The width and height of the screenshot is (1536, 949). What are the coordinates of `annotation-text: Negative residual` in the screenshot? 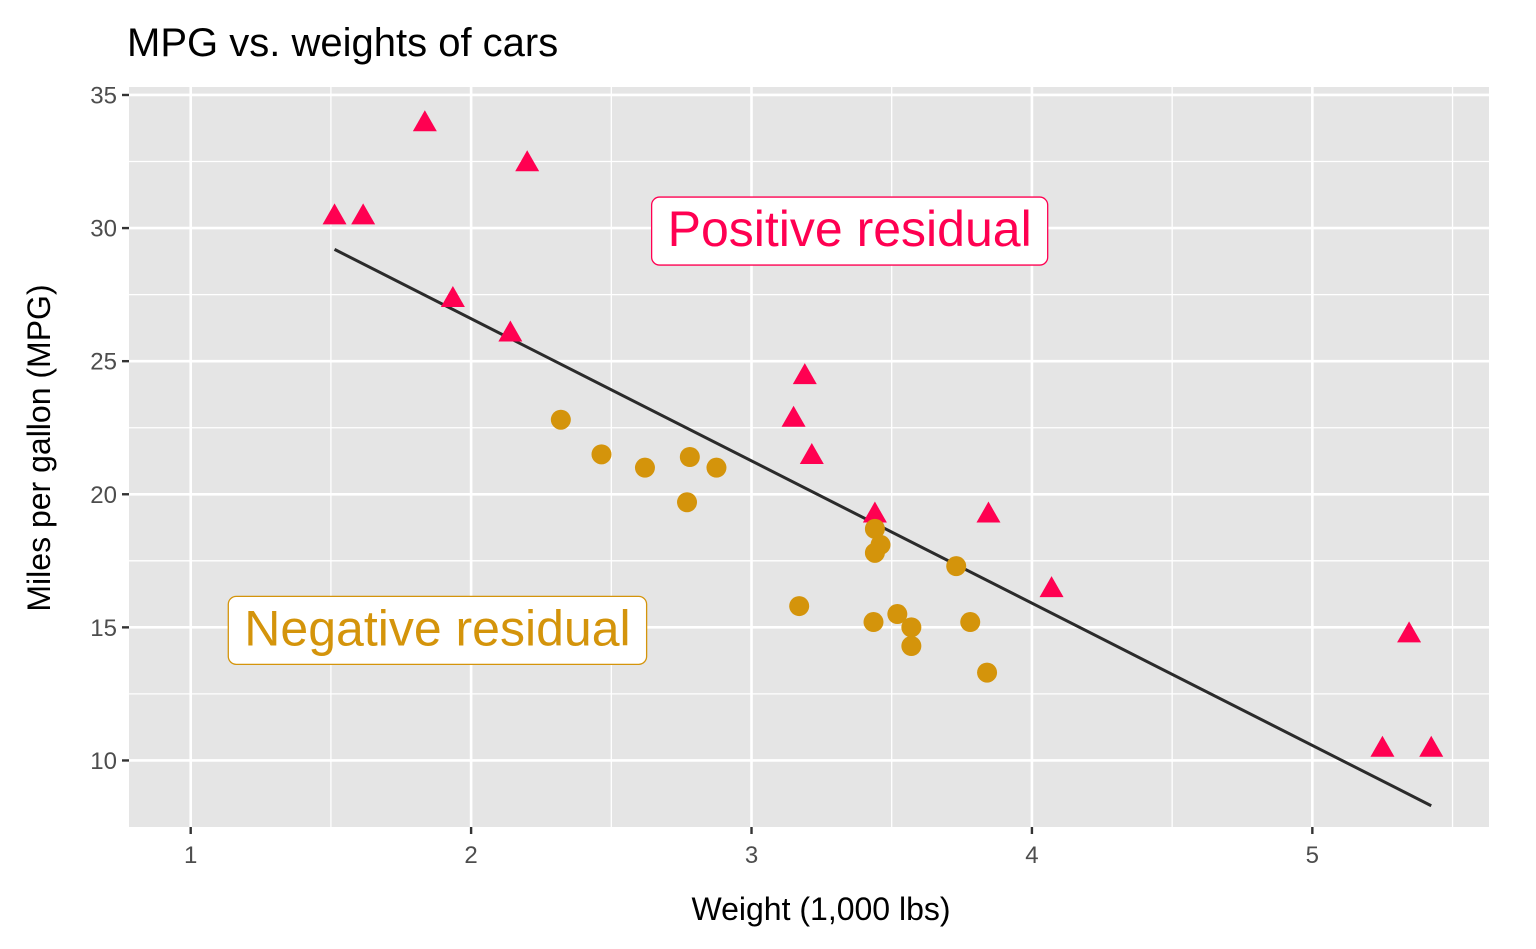 It's located at (437, 628).